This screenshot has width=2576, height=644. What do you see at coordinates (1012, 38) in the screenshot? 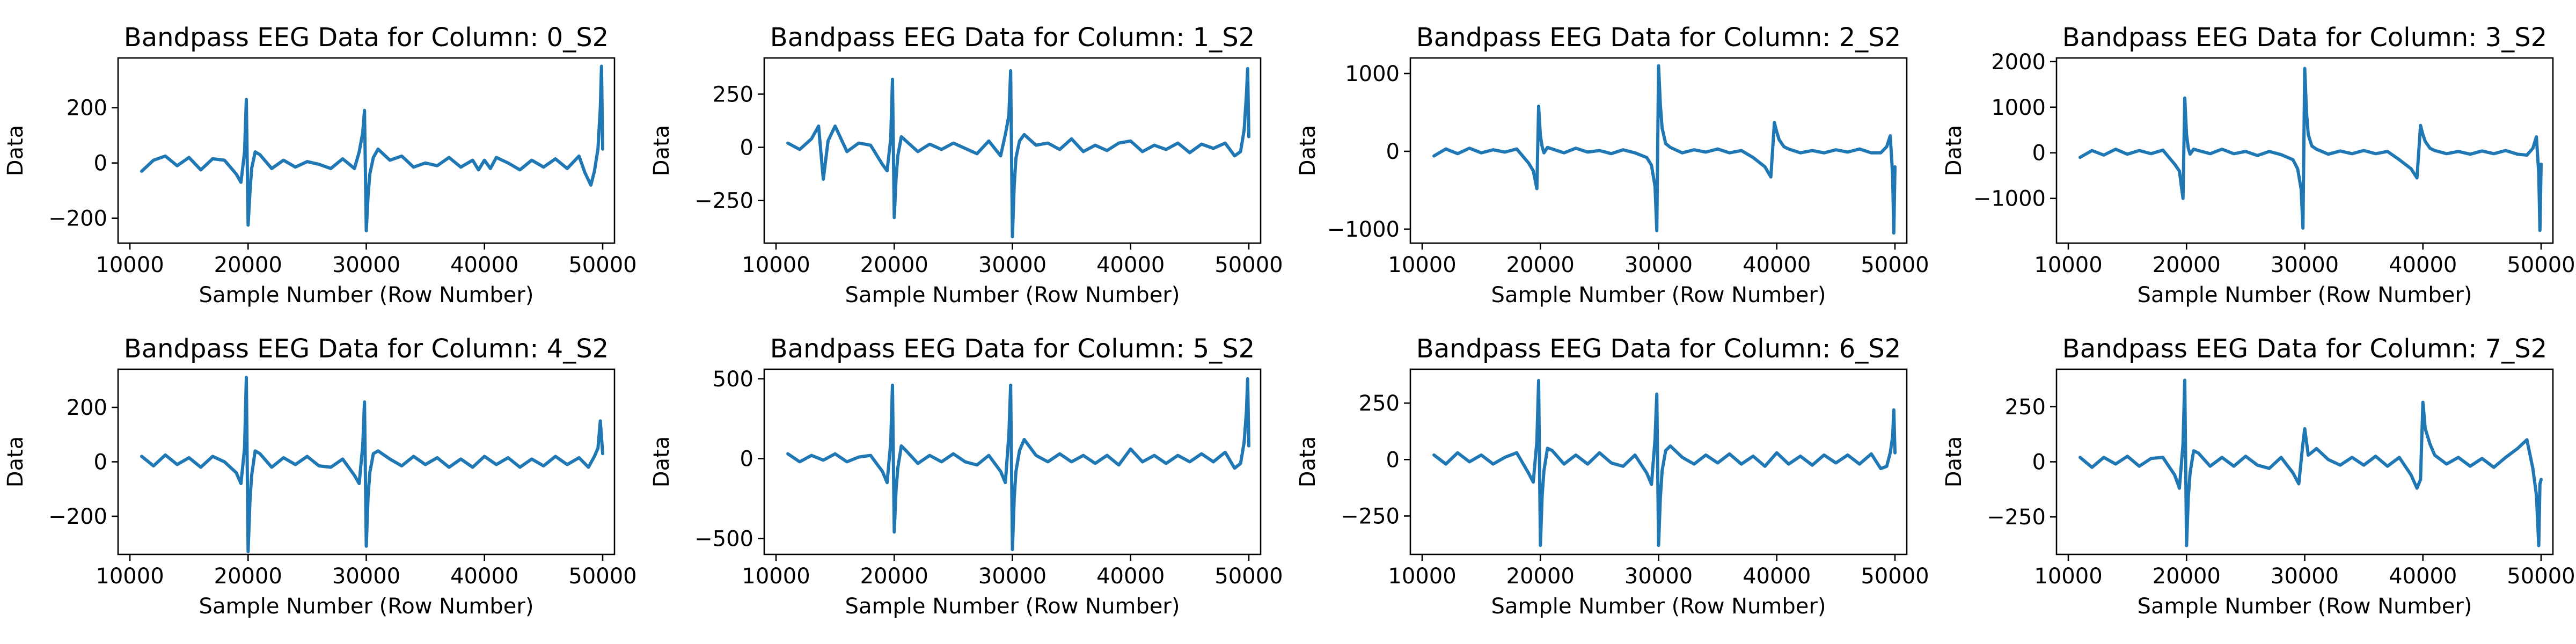
I see `chart-title: Bandpass EEG Data for Column: 1_S2` at bounding box center [1012, 38].